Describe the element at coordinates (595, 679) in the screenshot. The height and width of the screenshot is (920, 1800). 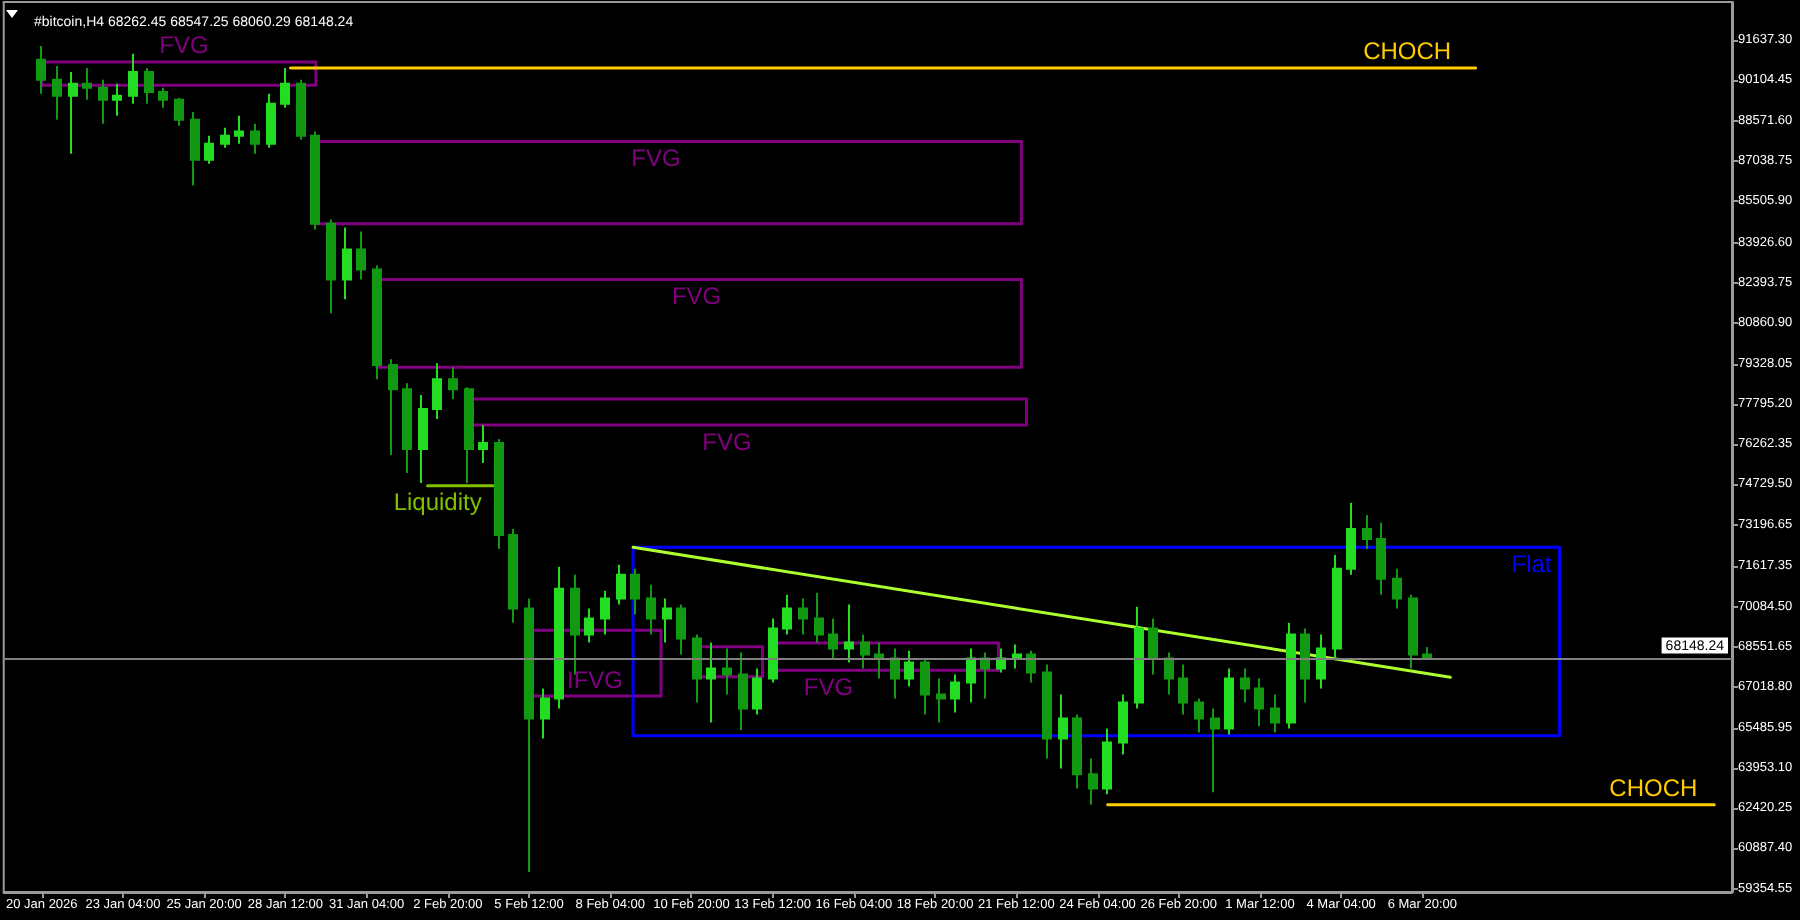
I see `annotation: IFVG` at that location.